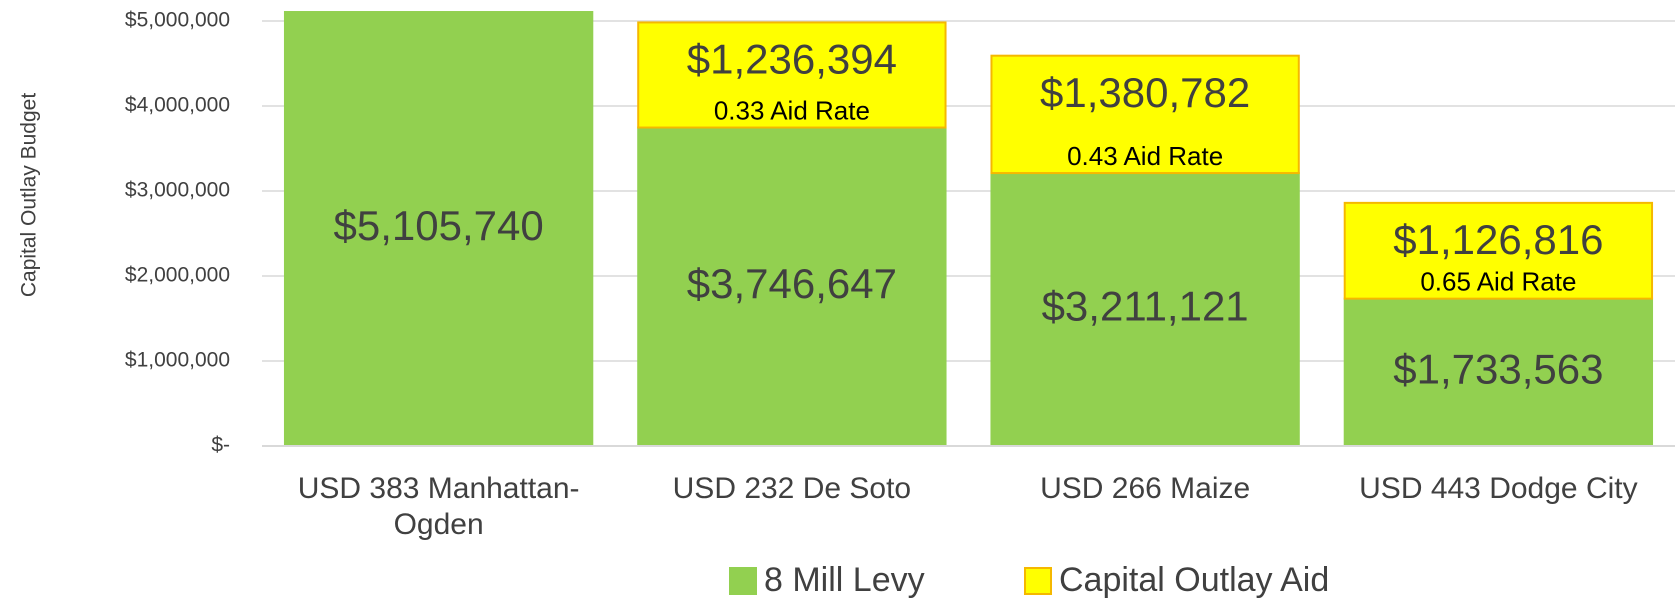 The image size is (1675, 600). What do you see at coordinates (1498, 488) in the screenshot?
I see `x-tick-label: USD 443 Dodge City` at bounding box center [1498, 488].